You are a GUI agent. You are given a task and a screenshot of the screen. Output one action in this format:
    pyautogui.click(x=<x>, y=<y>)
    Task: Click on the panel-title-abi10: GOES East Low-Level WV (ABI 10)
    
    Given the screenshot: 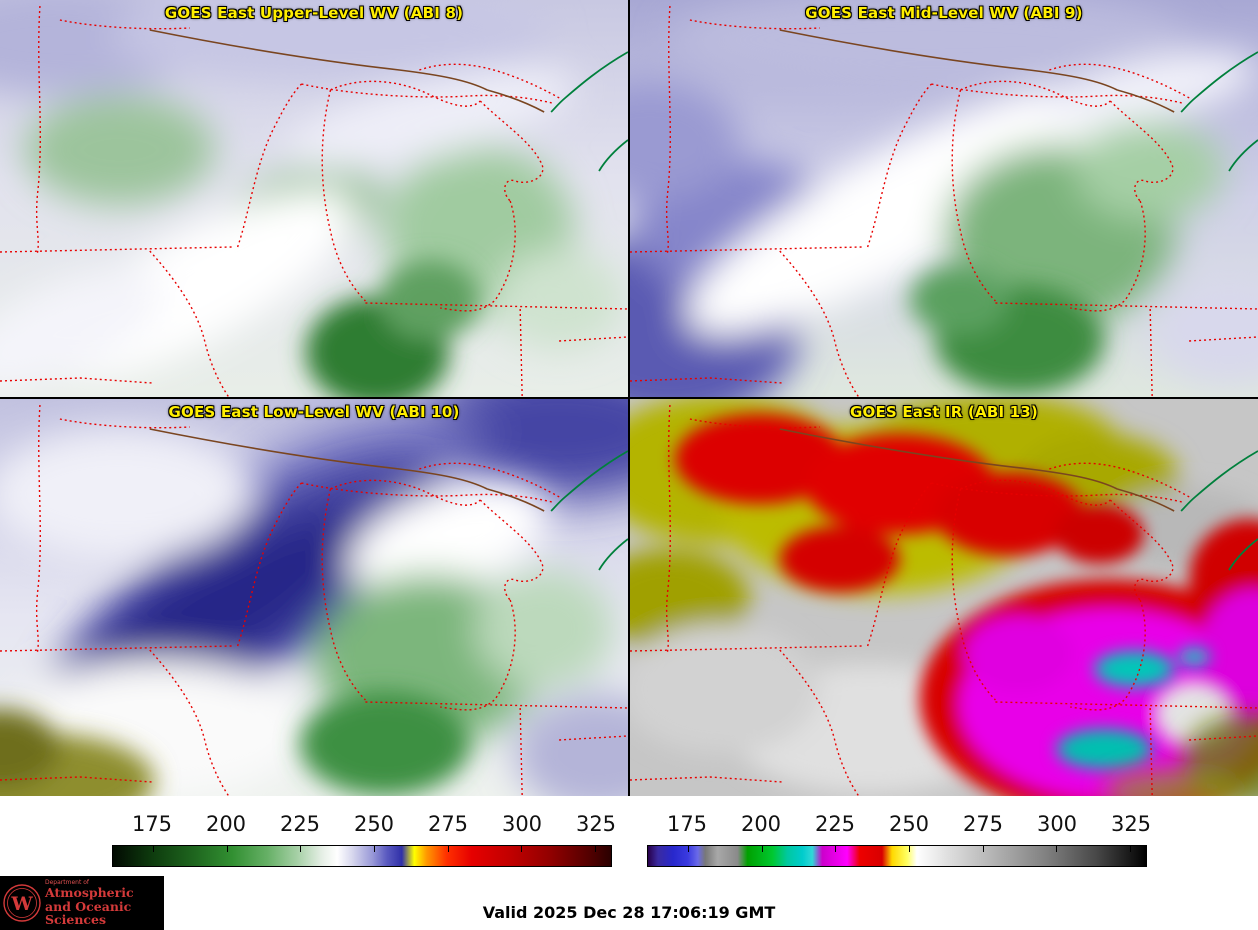 What is the action you would take?
    pyautogui.click(x=314, y=412)
    